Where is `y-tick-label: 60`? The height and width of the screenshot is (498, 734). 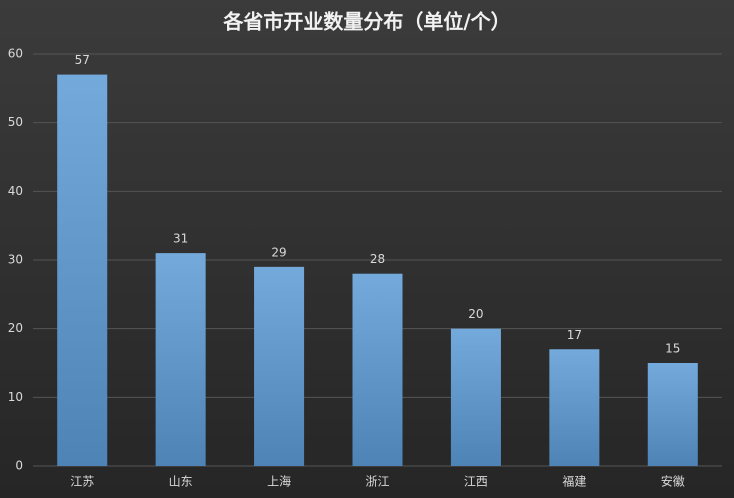
y-tick-label: 60 is located at coordinates (15, 54).